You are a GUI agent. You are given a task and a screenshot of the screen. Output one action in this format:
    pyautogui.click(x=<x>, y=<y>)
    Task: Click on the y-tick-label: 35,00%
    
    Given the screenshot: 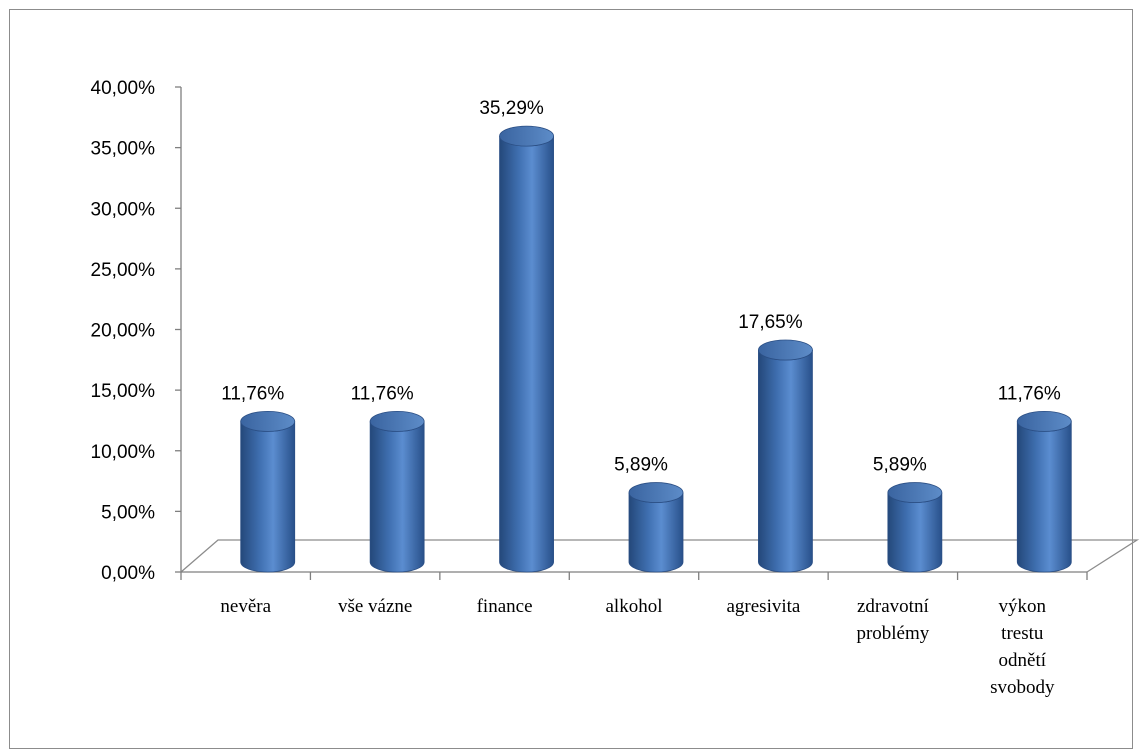 What is the action you would take?
    pyautogui.click(x=123, y=149)
    